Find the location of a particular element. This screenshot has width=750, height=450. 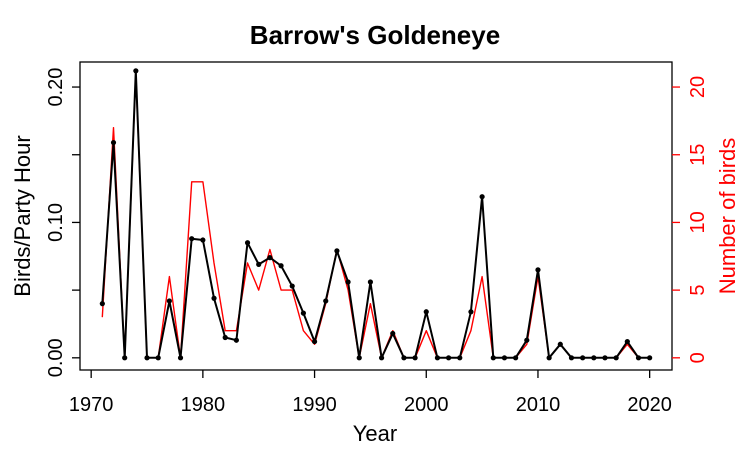

x-tick-label: 2000 is located at coordinates (426, 405).